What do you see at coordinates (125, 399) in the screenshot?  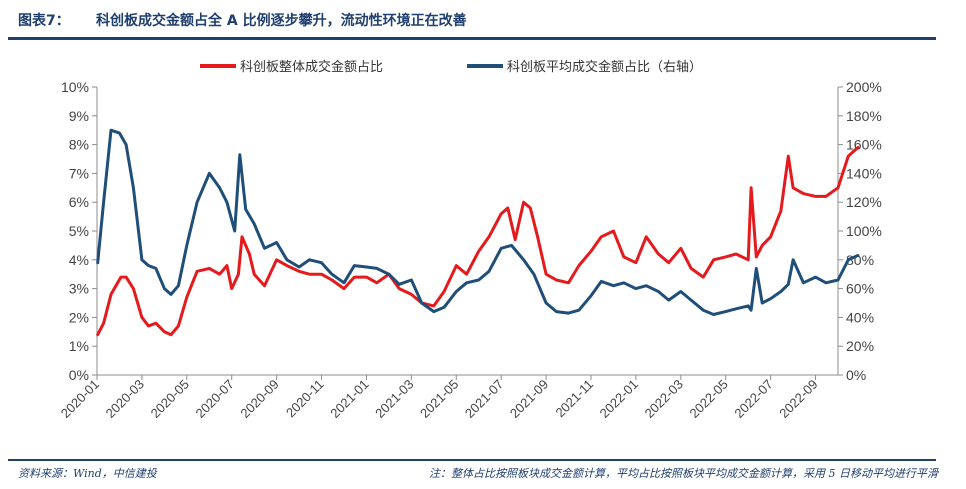 I see `x-tick-label: 2020-03` at bounding box center [125, 399].